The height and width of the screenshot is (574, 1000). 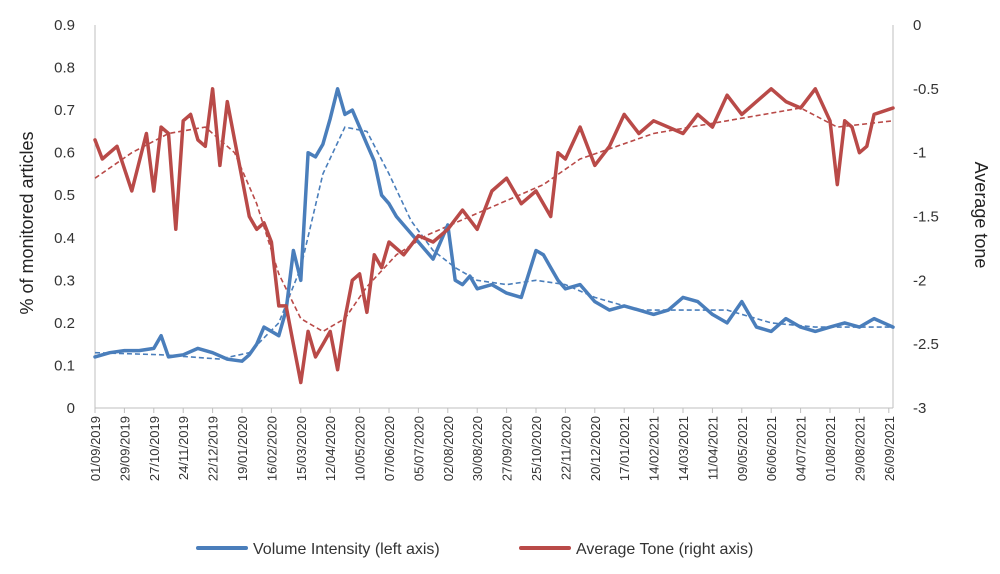 I want to click on x-tick-label: 25/10/2020, so click(x=536, y=448).